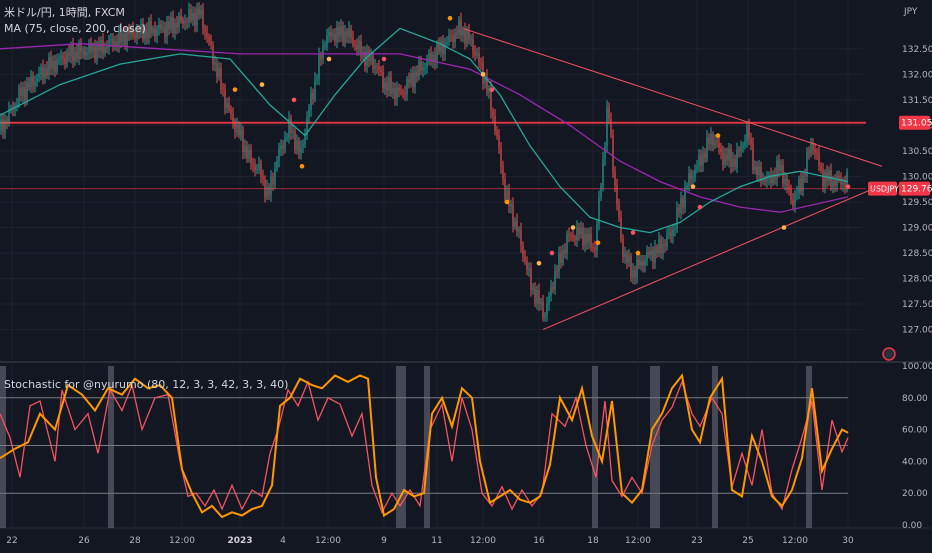 The image size is (932, 553). I want to click on ma-indicator-label: MA (75, close, 200, close), so click(75, 28).